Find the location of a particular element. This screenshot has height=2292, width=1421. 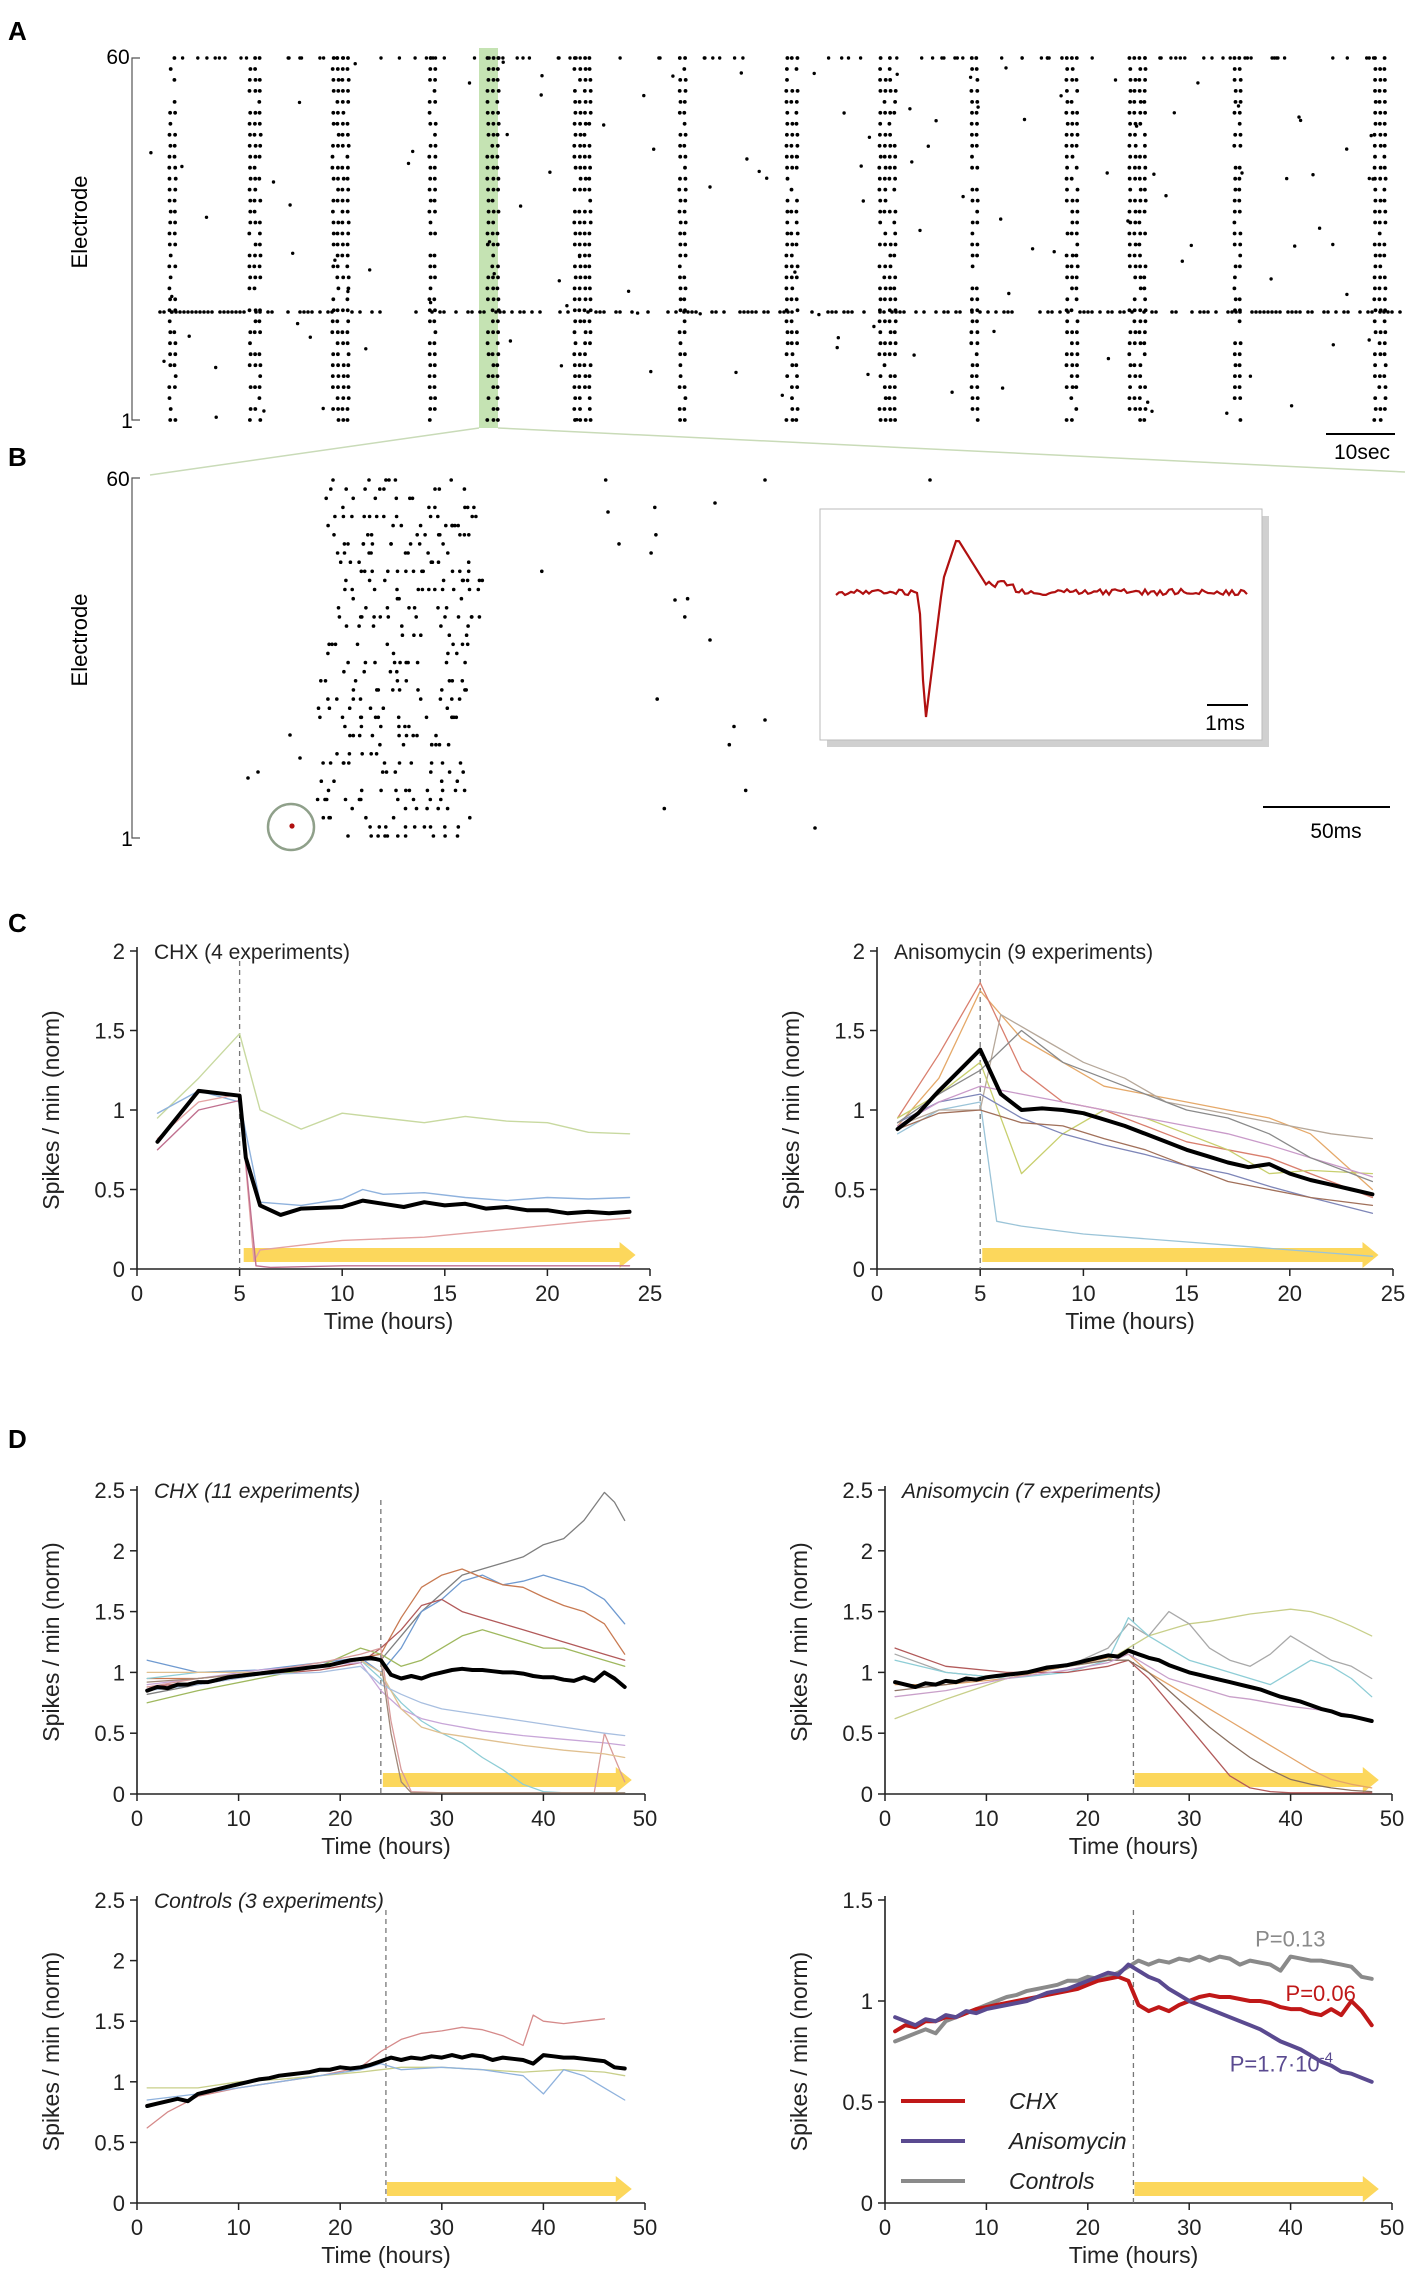

x-axis-label: Time (hours) is located at coordinates (1130, 1321).